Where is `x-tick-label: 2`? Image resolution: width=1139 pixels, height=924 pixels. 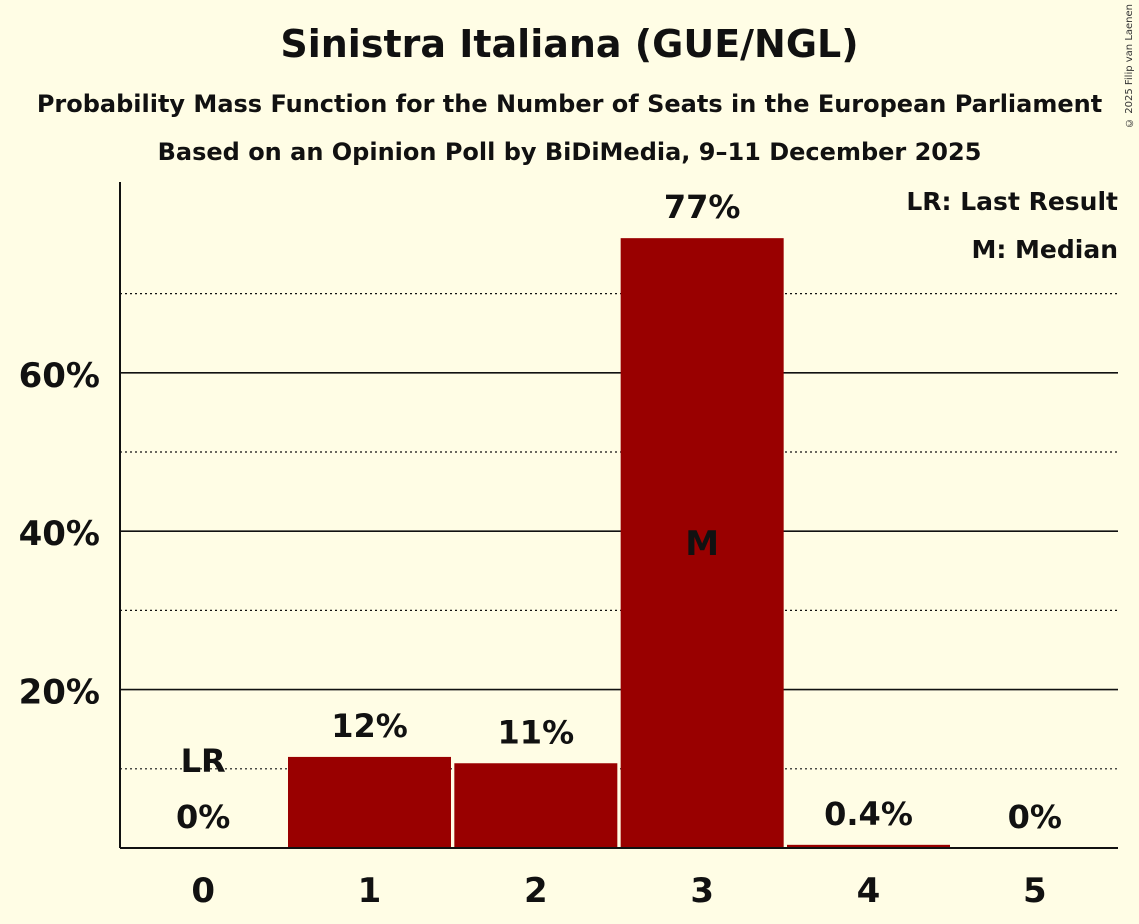 x-tick-label: 2 is located at coordinates (536, 891).